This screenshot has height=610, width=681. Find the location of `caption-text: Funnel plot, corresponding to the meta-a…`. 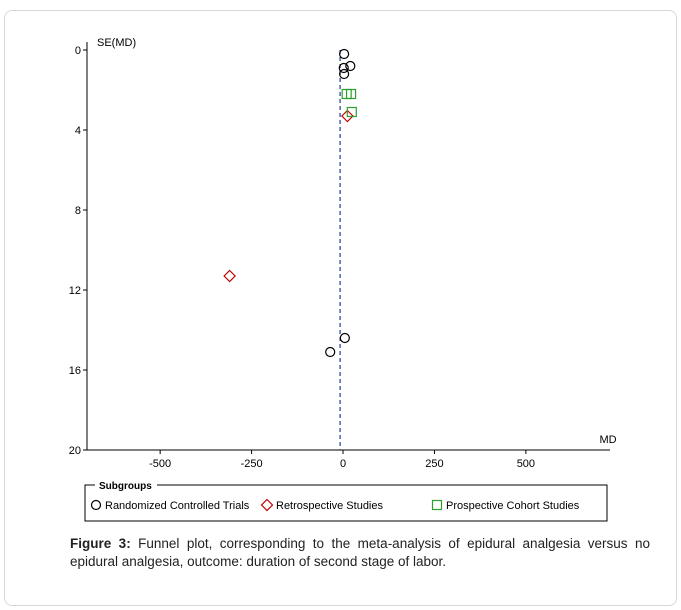

caption-text: Funnel plot, corresponding to the meta-a… is located at coordinates (360, 552).